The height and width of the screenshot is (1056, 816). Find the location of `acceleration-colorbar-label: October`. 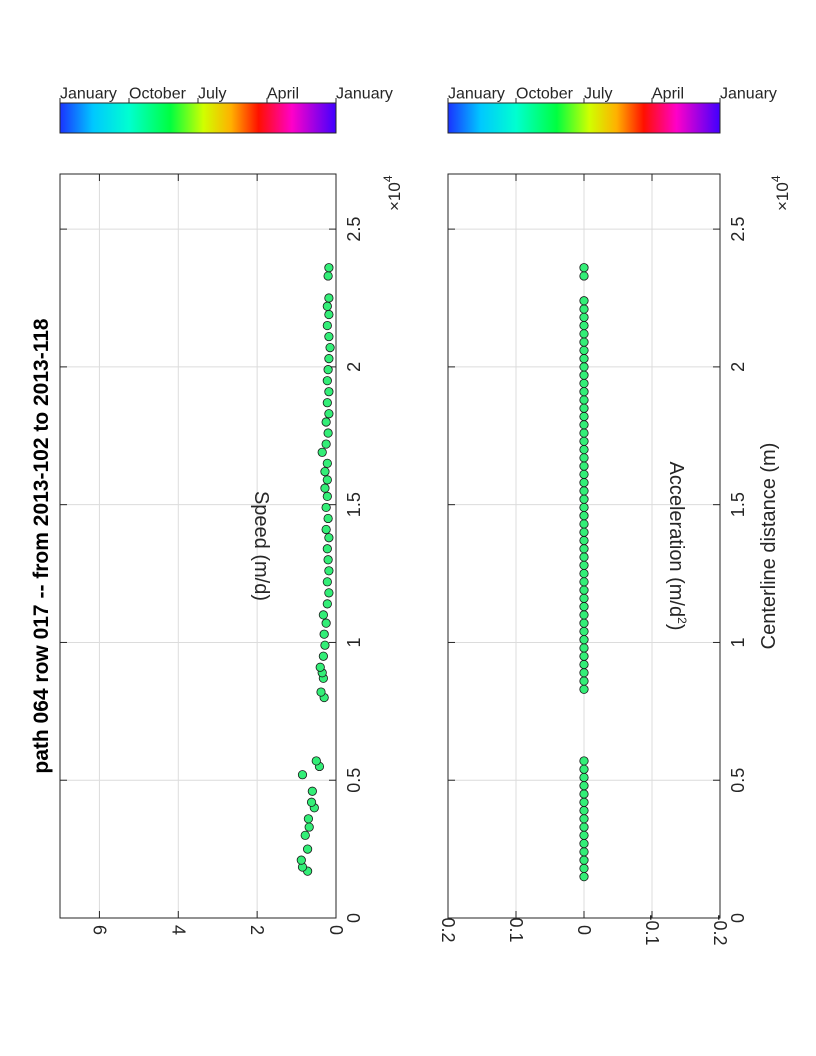

acceleration-colorbar-label: October is located at coordinates (545, 94).